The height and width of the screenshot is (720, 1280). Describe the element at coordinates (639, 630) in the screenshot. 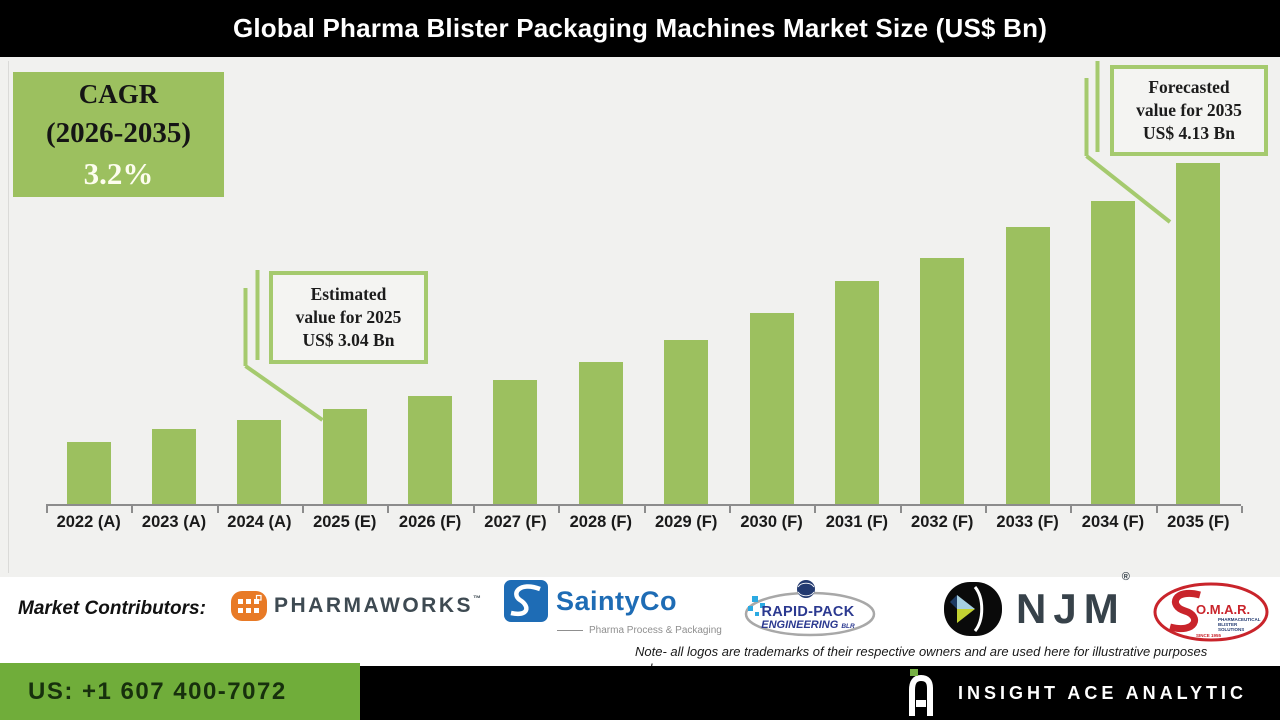

I see `saintyco-tagline: Pharma Process & Packaging` at that location.